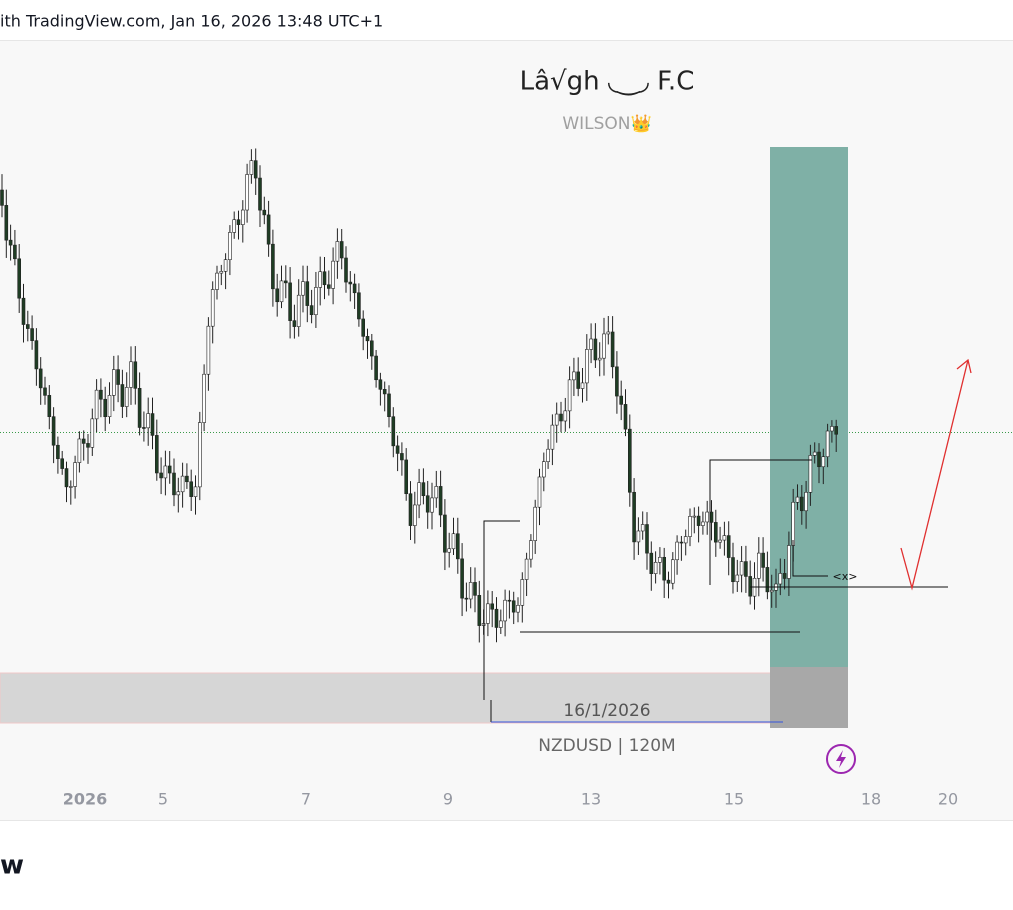 Image resolution: width=1013 pixels, height=910 pixels. I want to click on box-line, so click(501, 610).